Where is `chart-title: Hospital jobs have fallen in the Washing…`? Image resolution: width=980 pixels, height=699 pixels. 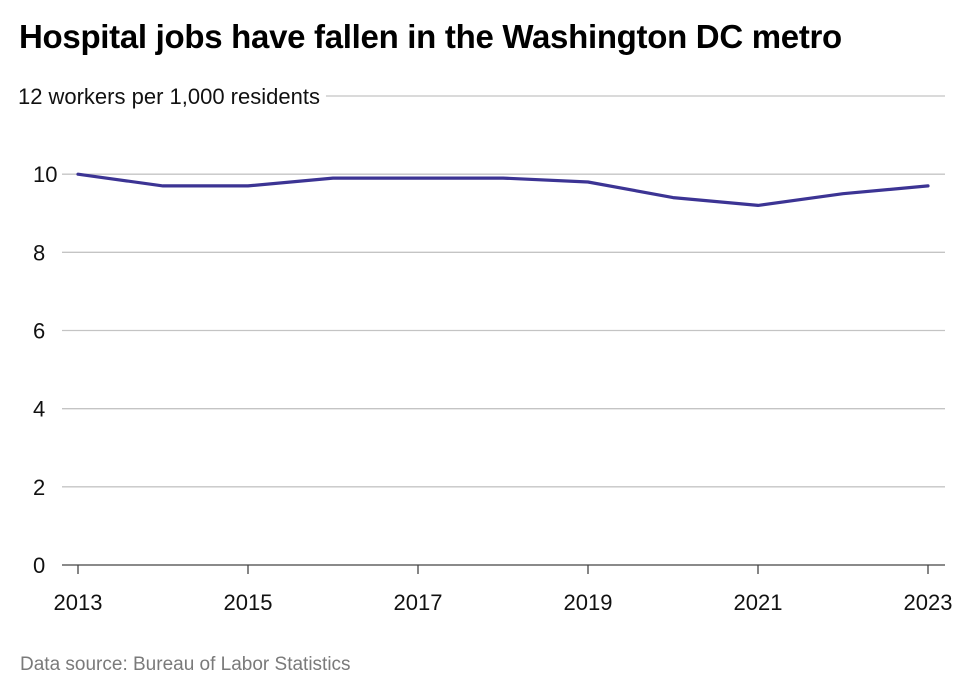 chart-title: Hospital jobs have fallen in the Washing… is located at coordinates (430, 36).